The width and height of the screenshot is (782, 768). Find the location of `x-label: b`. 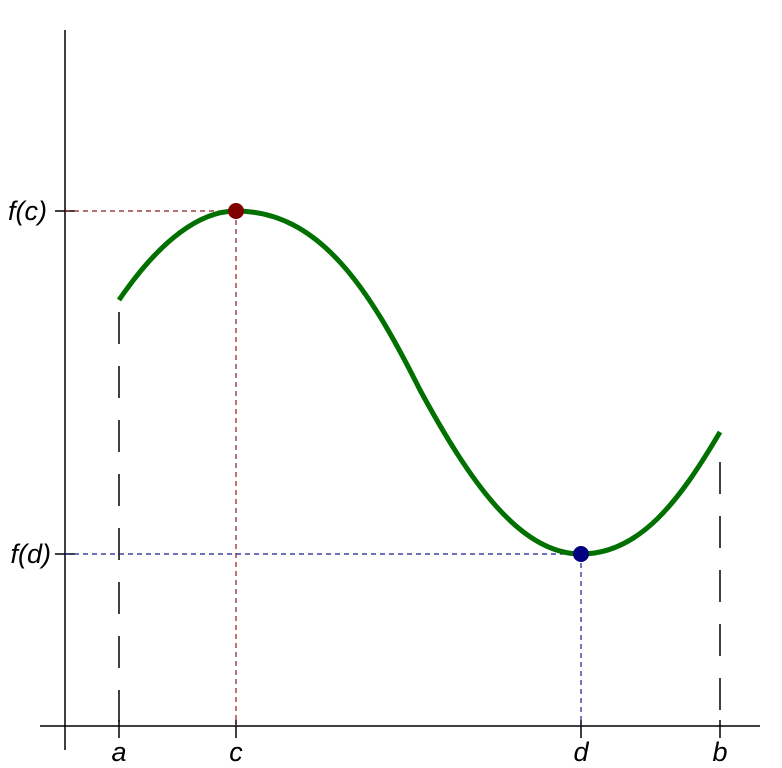

x-label: b is located at coordinates (719, 752).